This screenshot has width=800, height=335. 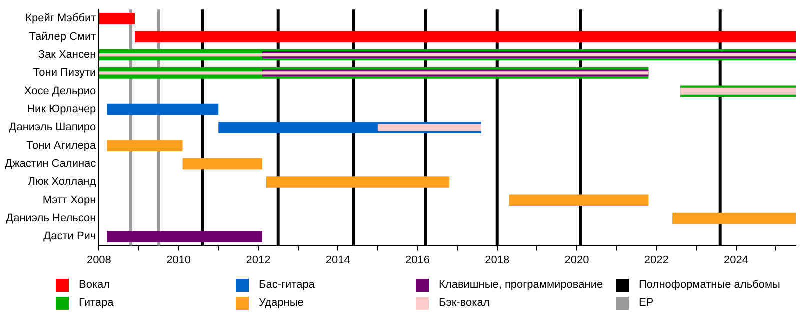 What do you see at coordinates (521, 285) in the screenshot?
I see `legend-label: Клавишные, программирование` at bounding box center [521, 285].